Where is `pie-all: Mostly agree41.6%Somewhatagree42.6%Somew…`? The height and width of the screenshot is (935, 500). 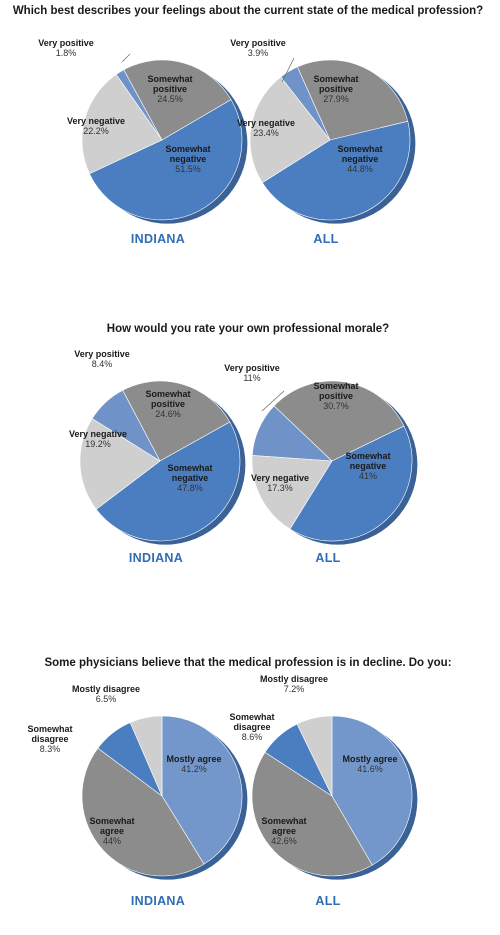 pie-all: Mostly agree41.6%Somewhatagree42.6%Somew… is located at coordinates (323, 791).